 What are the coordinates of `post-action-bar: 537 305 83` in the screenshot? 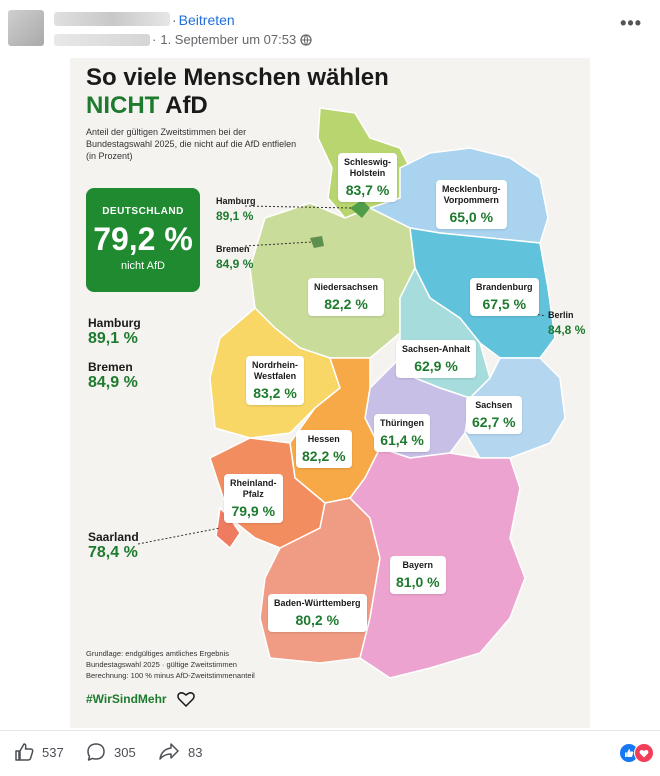 It's located at (330, 753).